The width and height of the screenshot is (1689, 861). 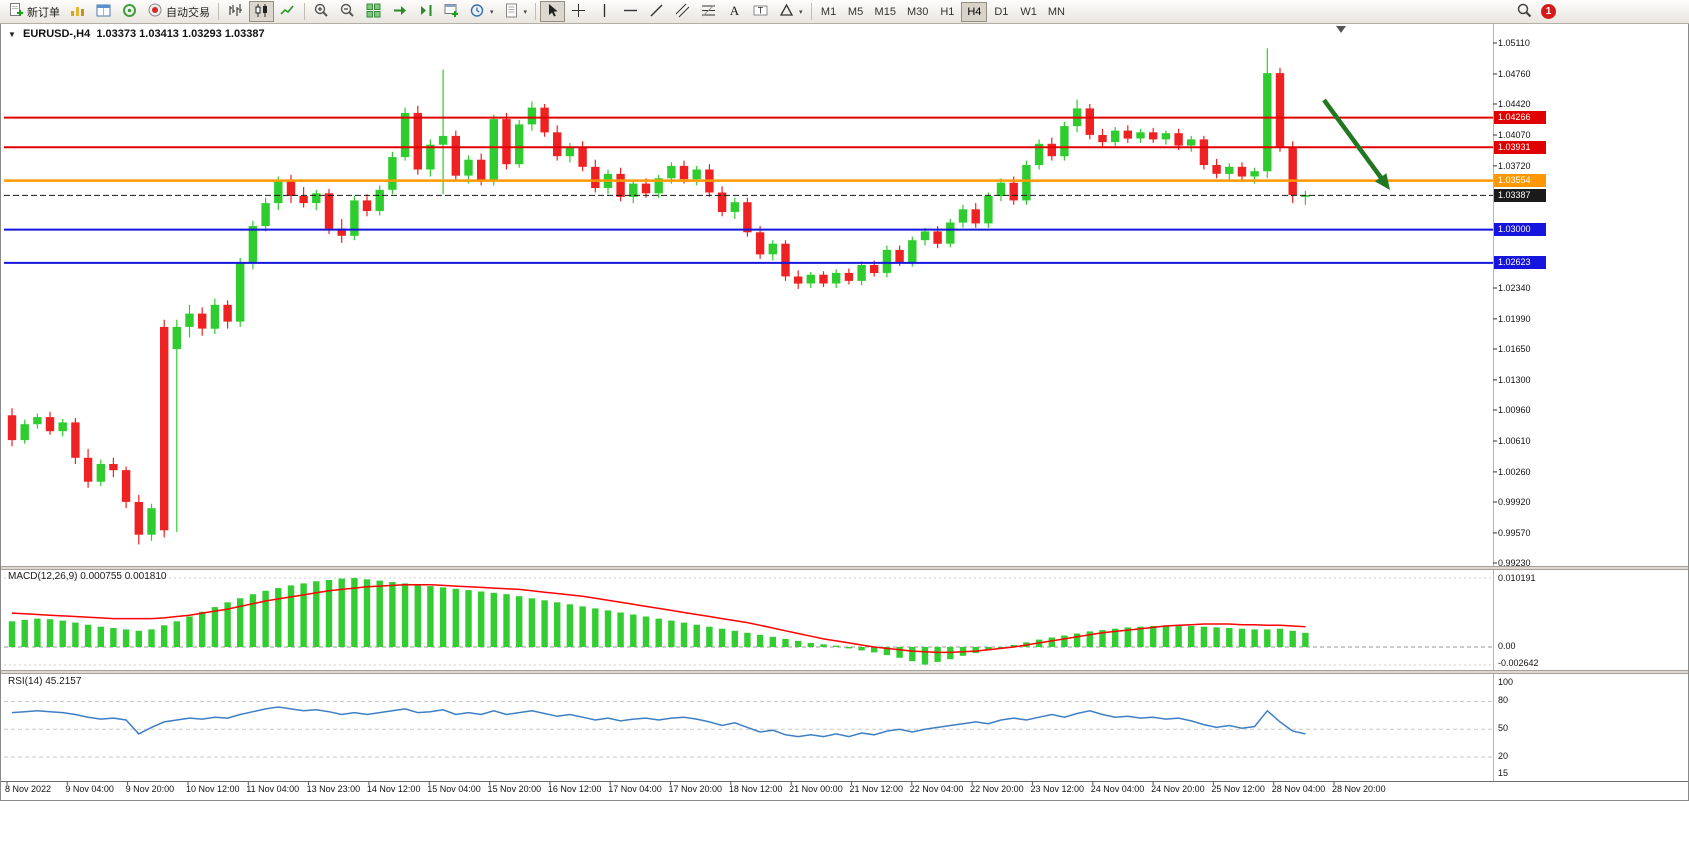 What do you see at coordinates (876, 789) in the screenshot?
I see `time-axis-label: 21 Nov 12:00` at bounding box center [876, 789].